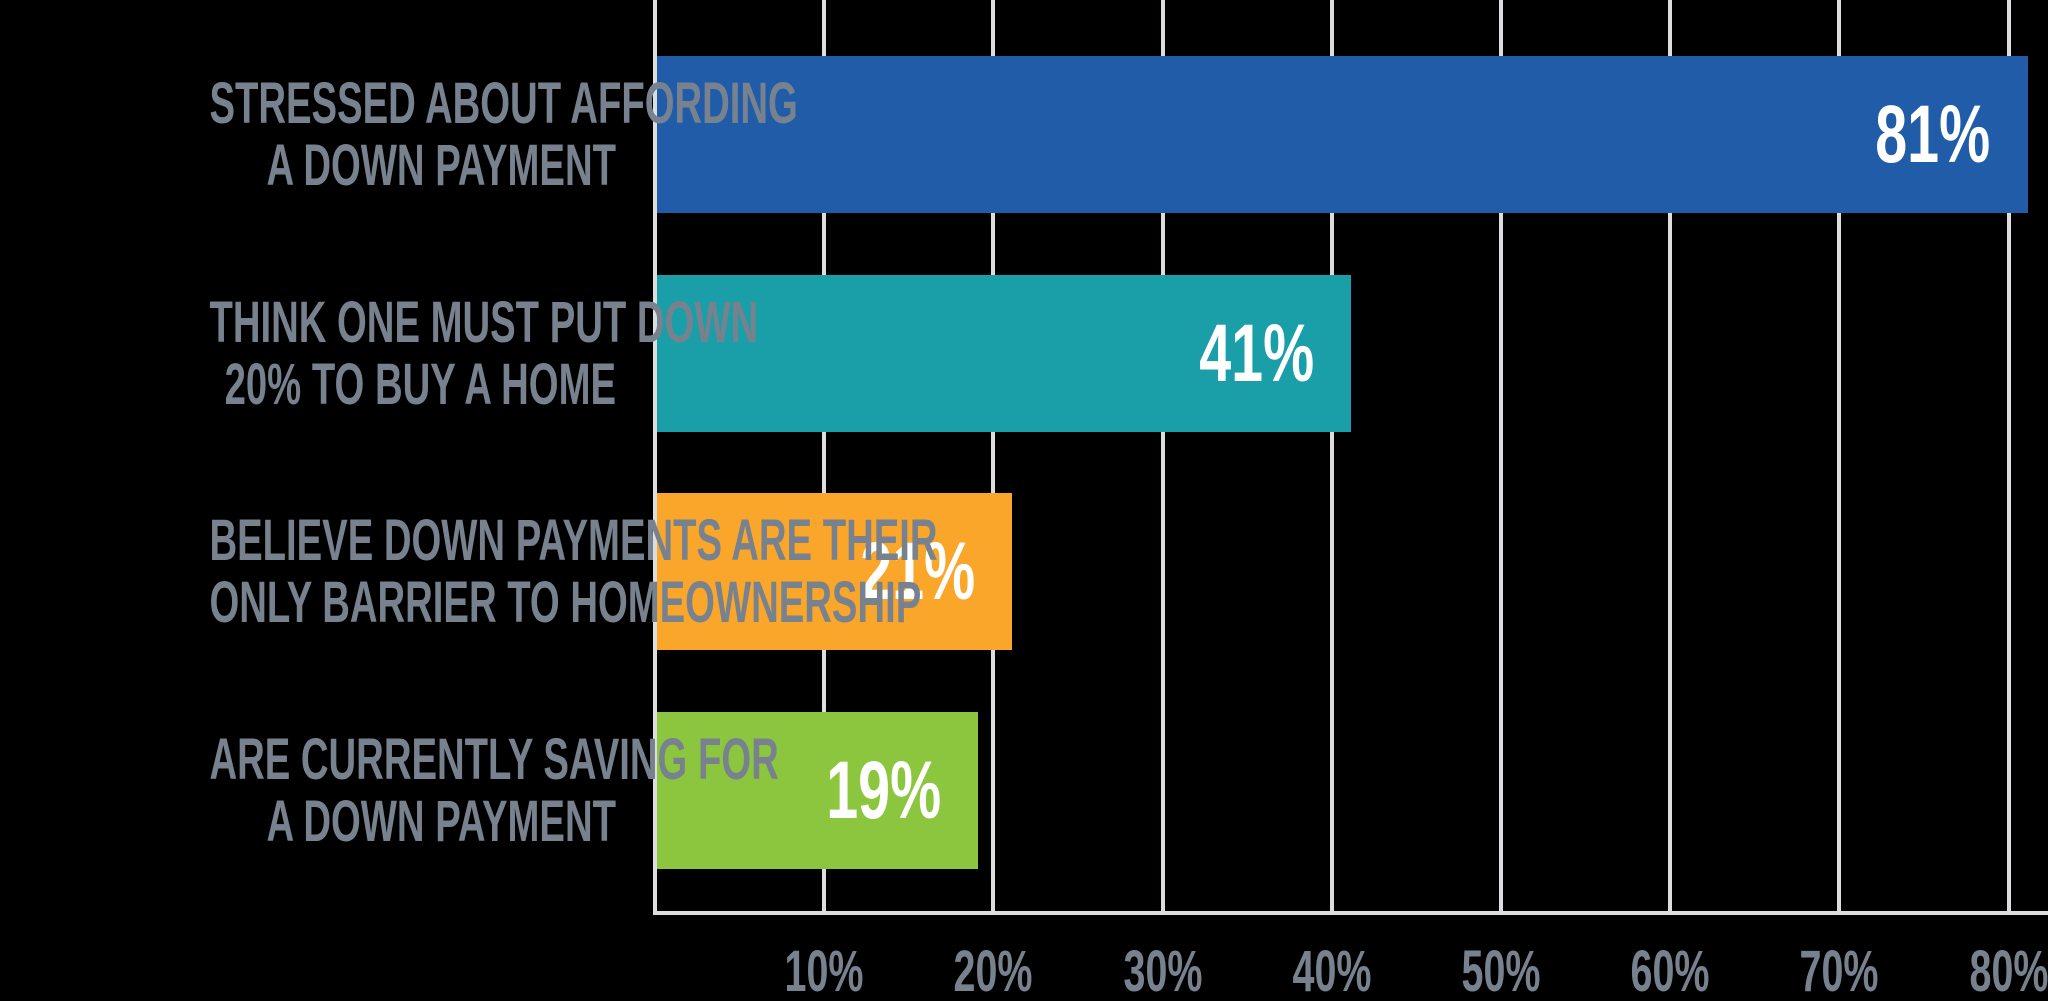  I want to click on bar-value-label: 41%, so click(1256, 353).